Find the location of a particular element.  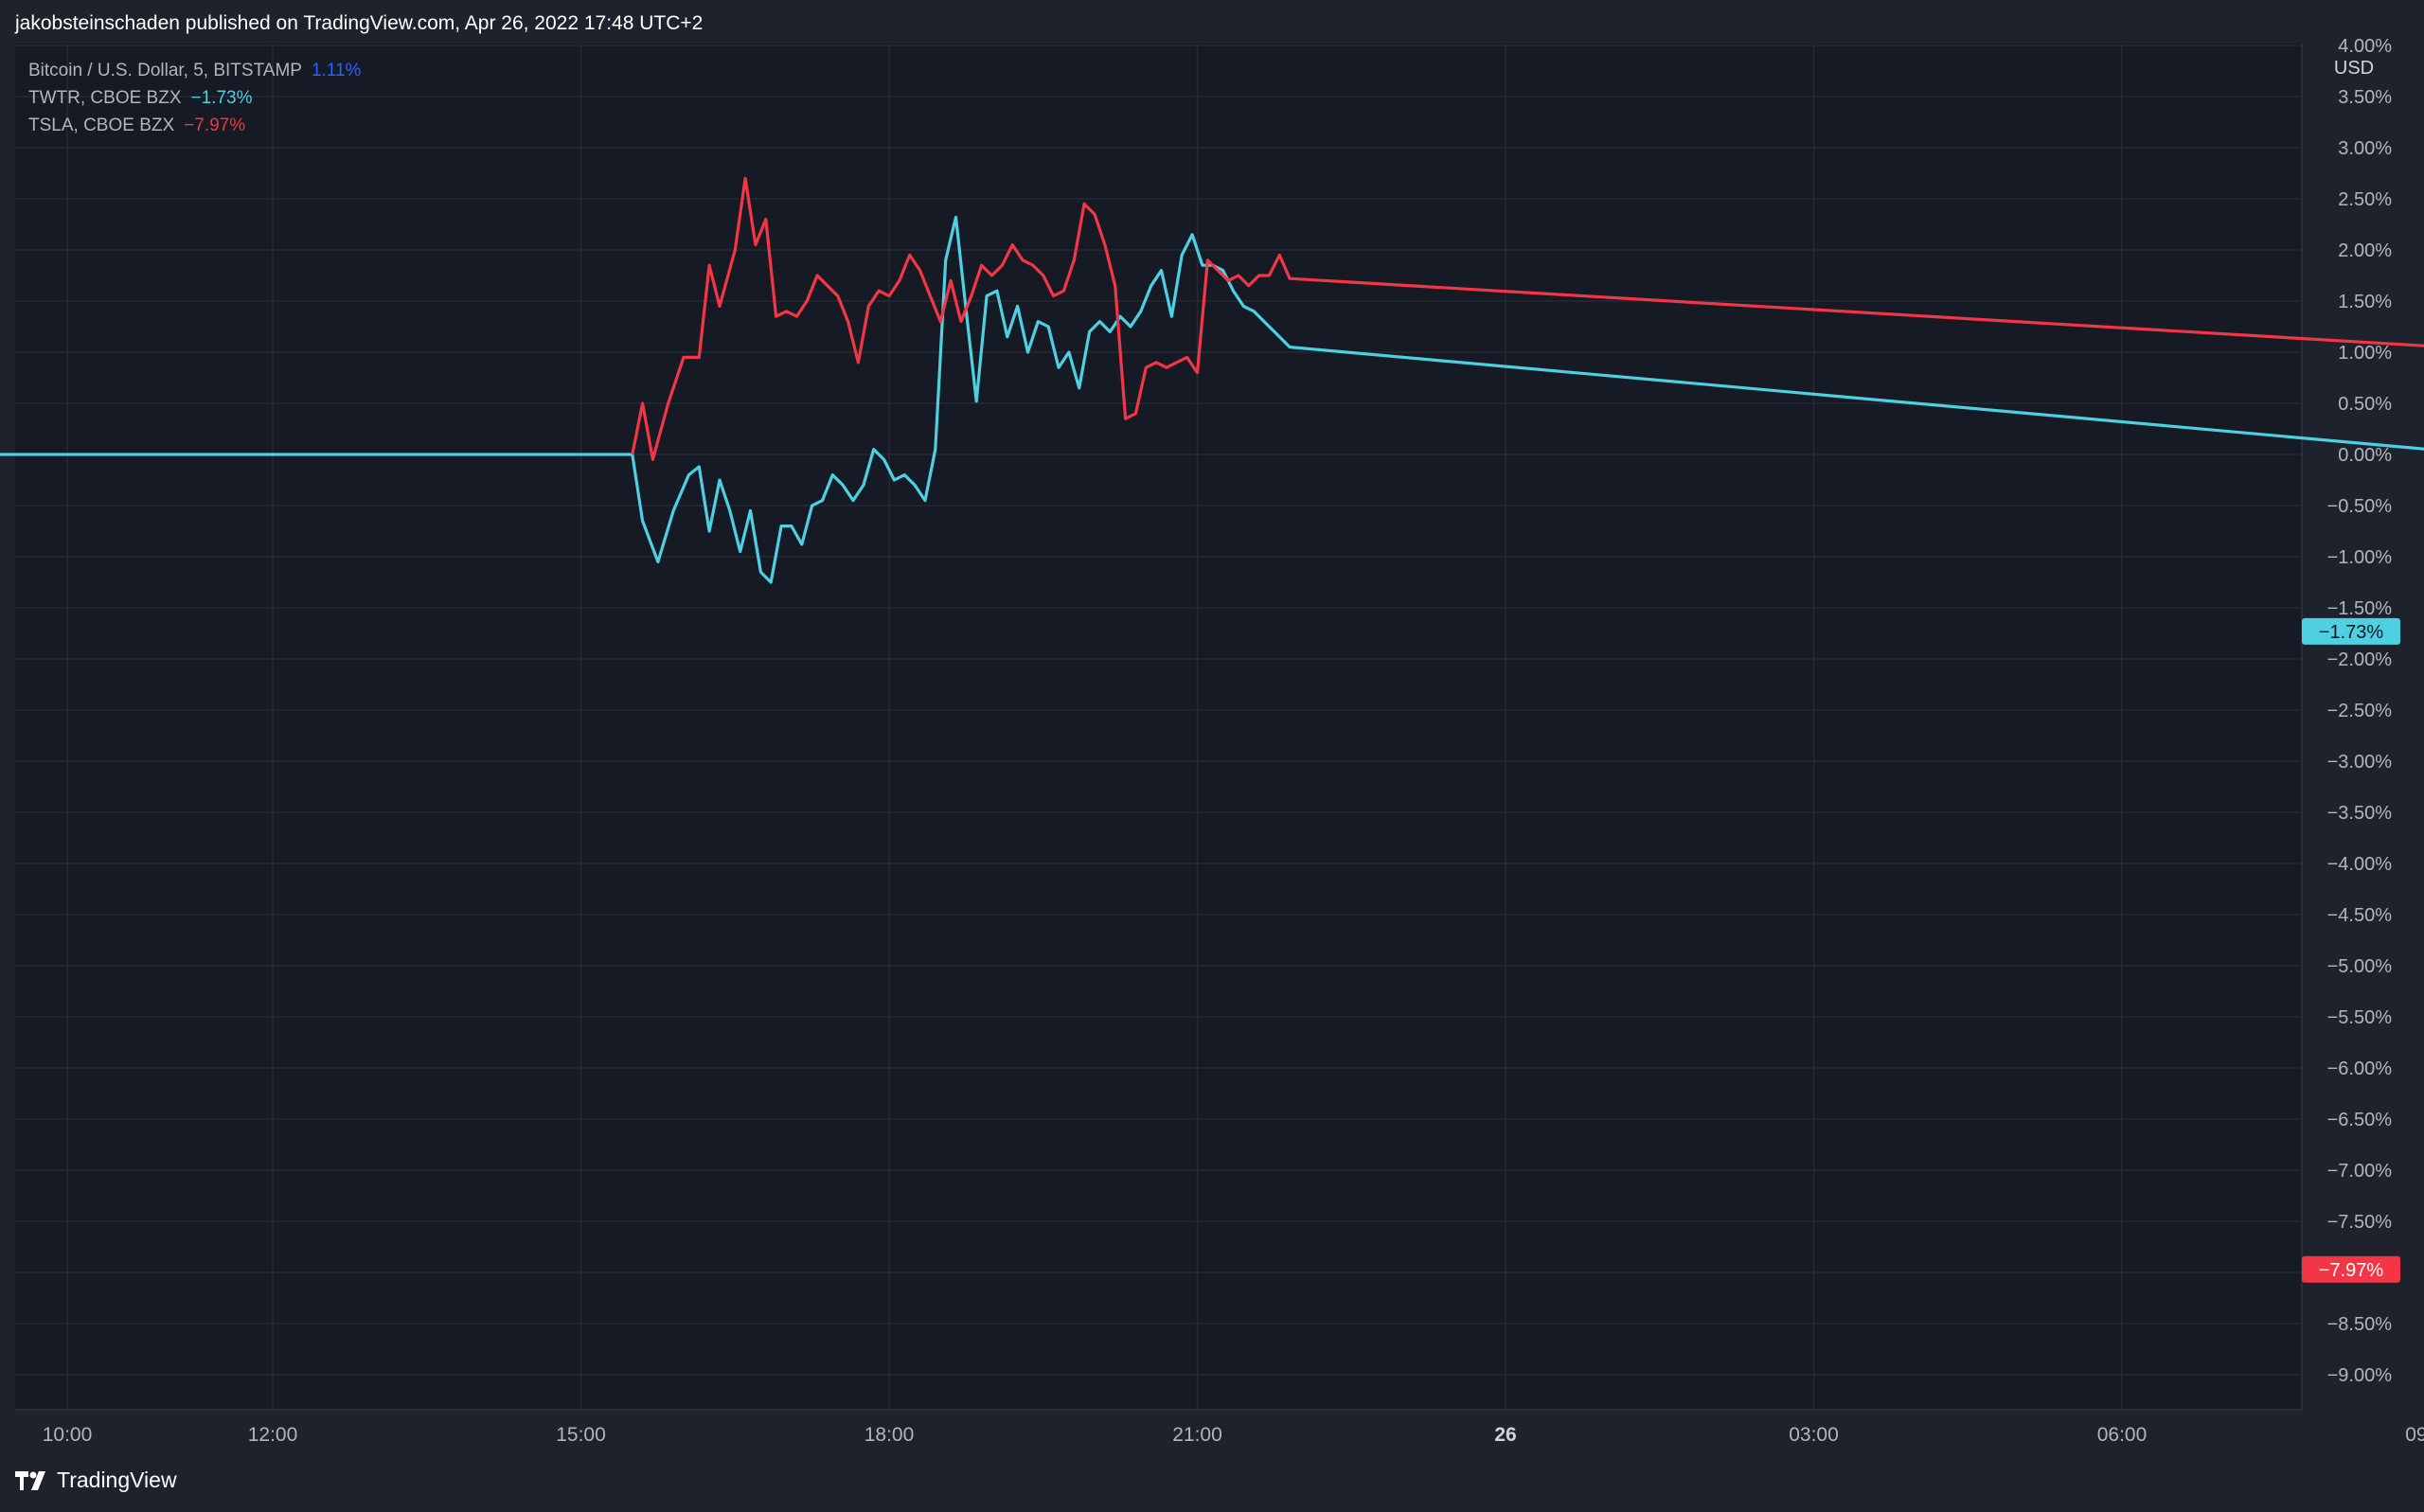

x-tick-label: 26 is located at coordinates (1505, 1435).